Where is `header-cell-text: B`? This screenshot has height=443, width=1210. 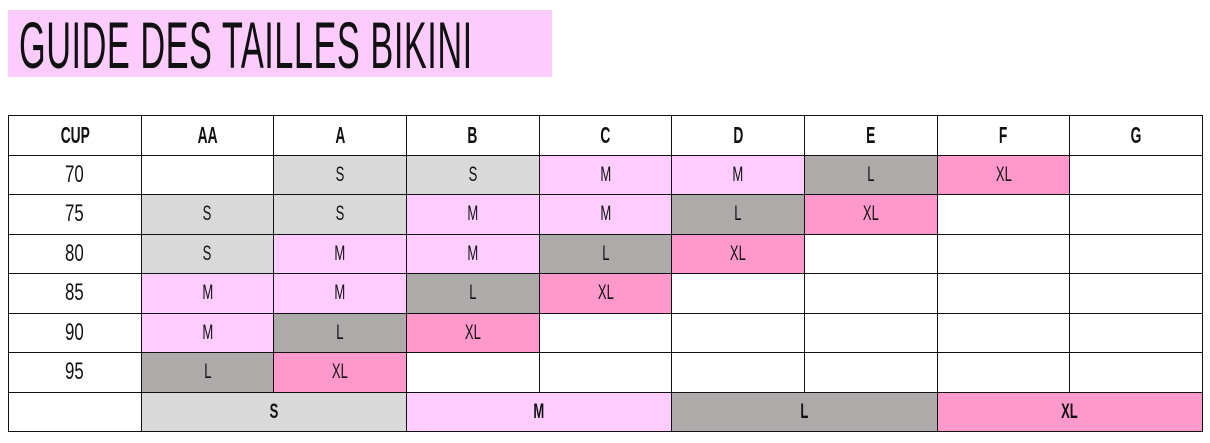
header-cell-text: B is located at coordinates (472, 134).